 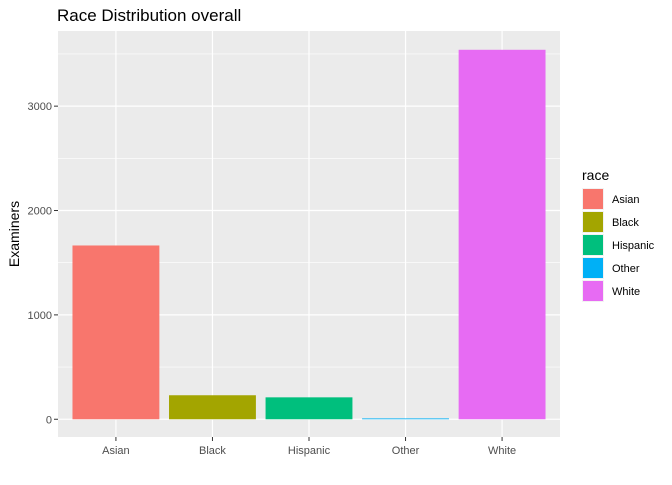 What do you see at coordinates (633, 246) in the screenshot?
I see `legend-label: Hispanic` at bounding box center [633, 246].